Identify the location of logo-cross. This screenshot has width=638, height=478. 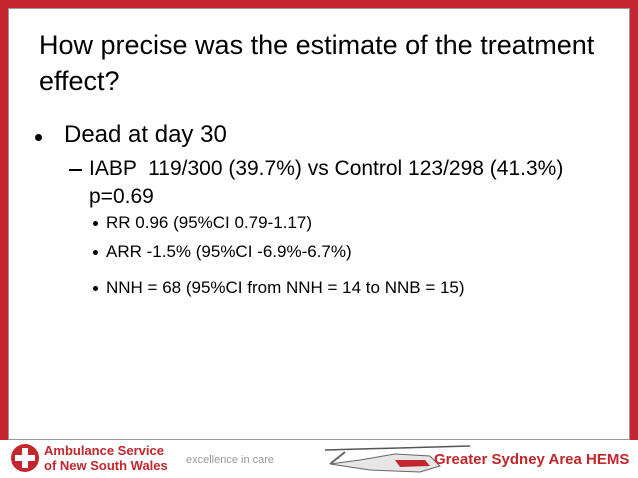
(25, 458).